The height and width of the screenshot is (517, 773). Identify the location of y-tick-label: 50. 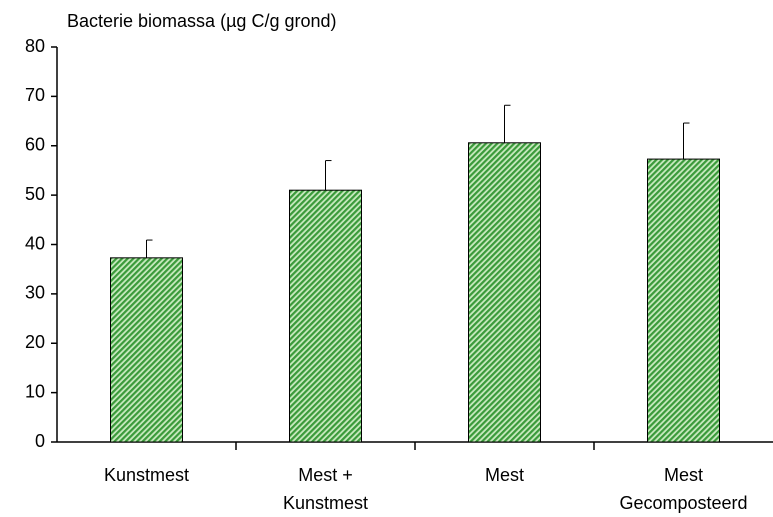
(35, 194).